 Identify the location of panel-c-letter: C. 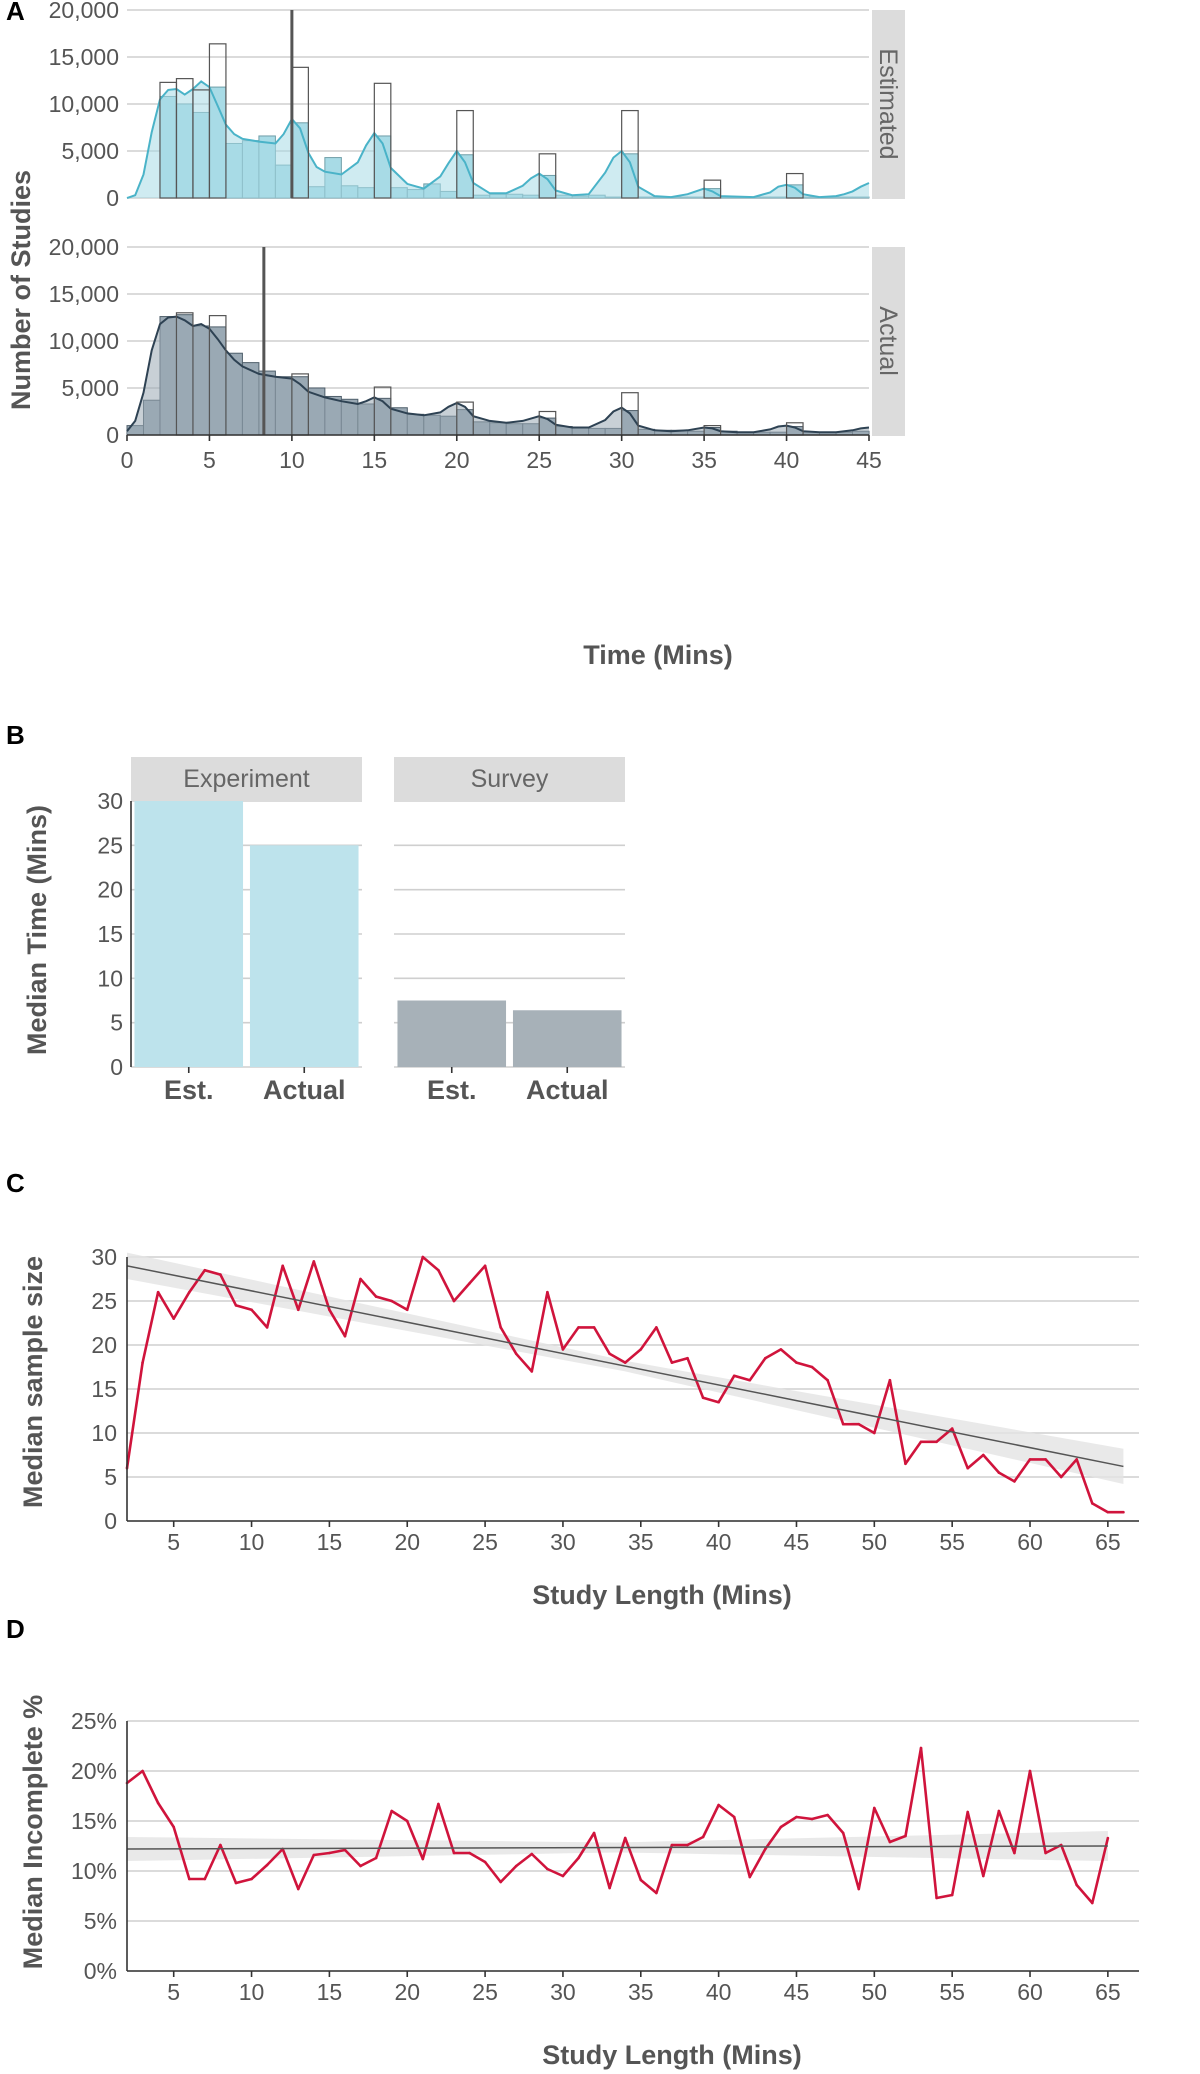
(15, 1183).